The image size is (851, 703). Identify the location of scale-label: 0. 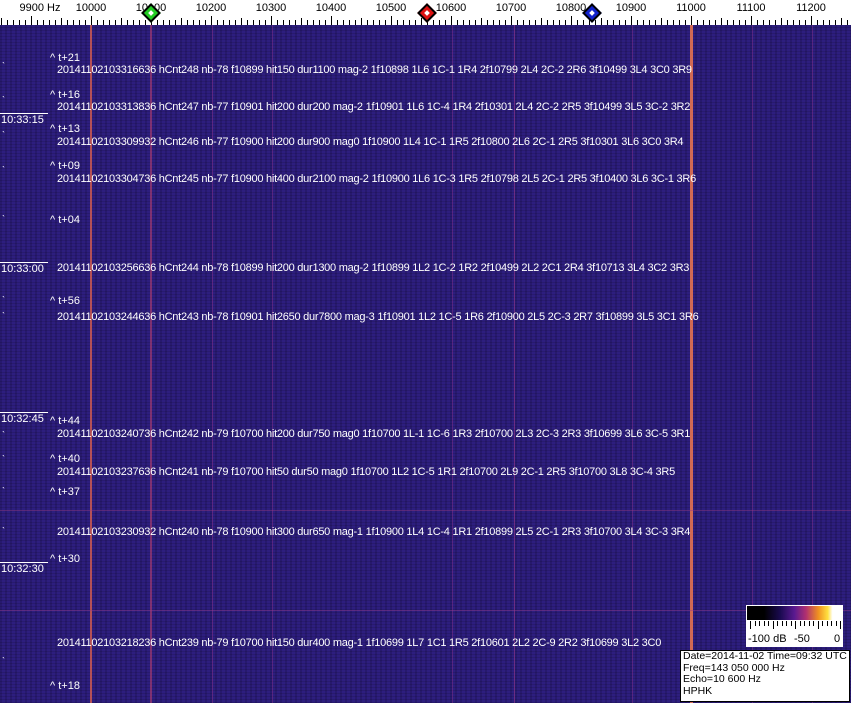
(837, 639).